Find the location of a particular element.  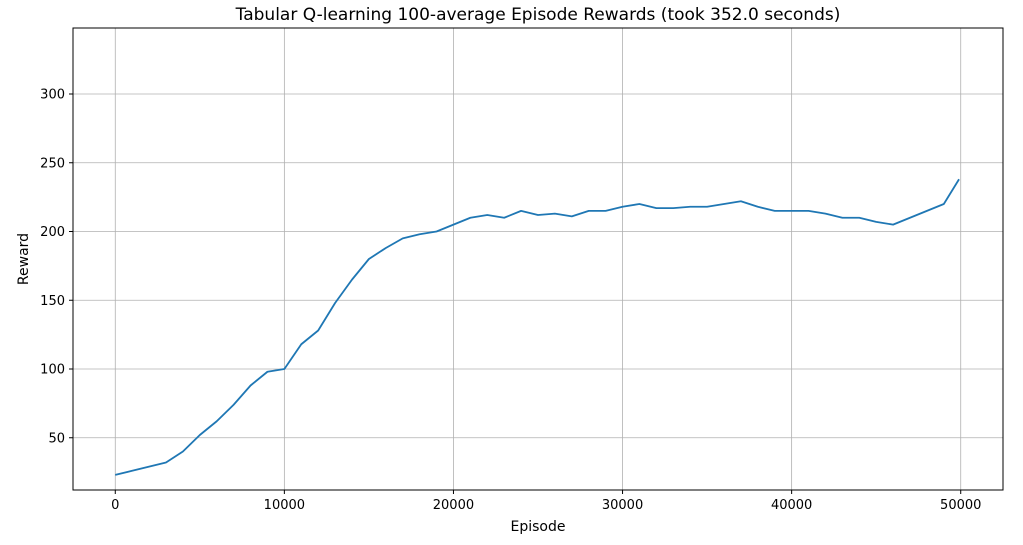

x-tick-label: 50000 is located at coordinates (960, 505).